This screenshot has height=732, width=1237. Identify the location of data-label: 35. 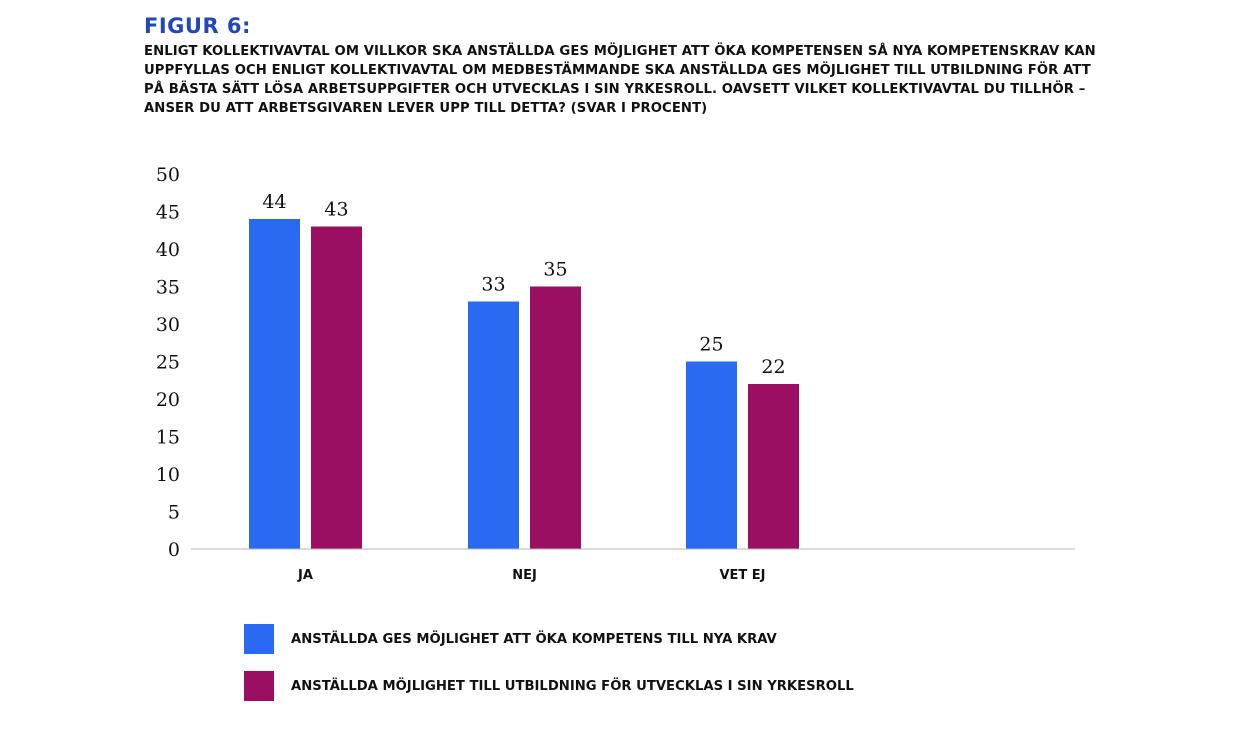
(555, 270).